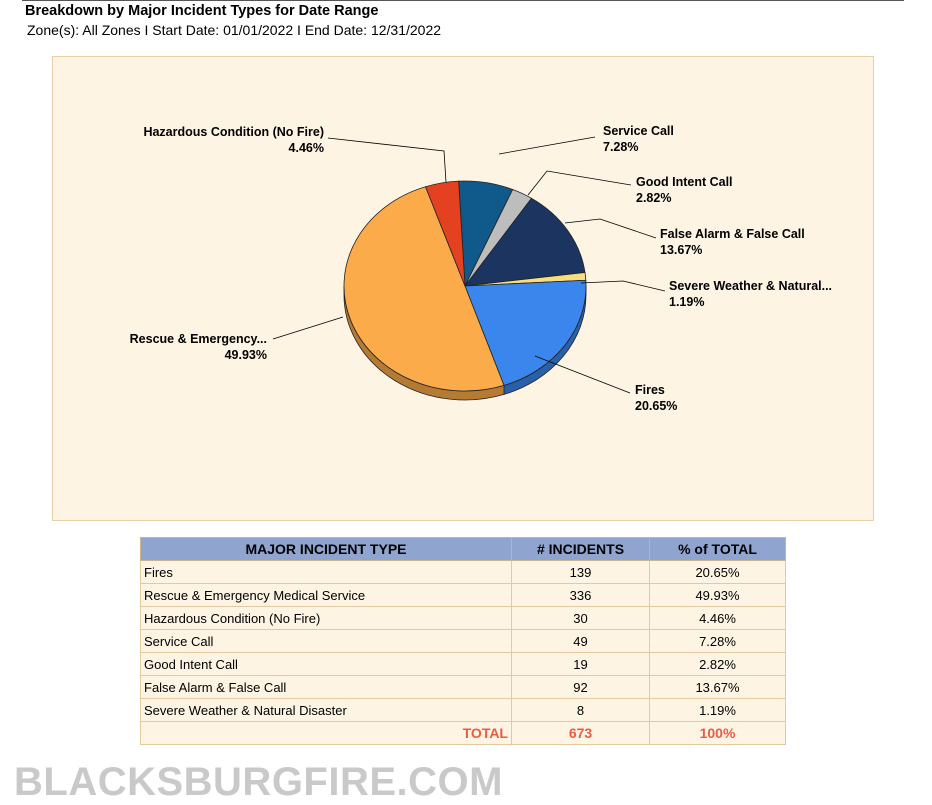 This screenshot has width=932, height=805. Describe the element at coordinates (653, 198) in the screenshot. I see `slice-percent: 2.82%` at that location.